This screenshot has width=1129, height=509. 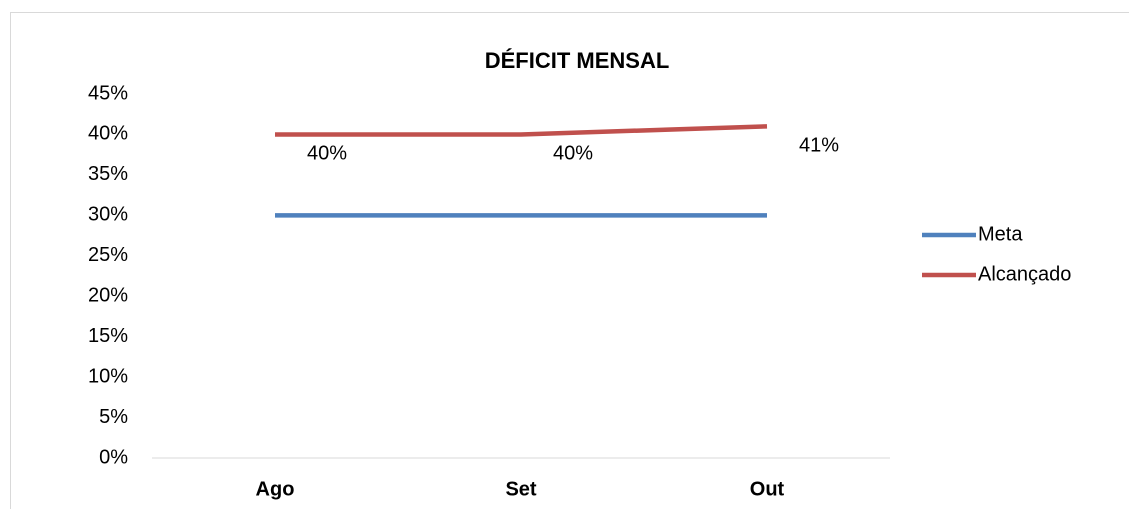 What do you see at coordinates (819, 146) in the screenshot?
I see `data-label: 41%` at bounding box center [819, 146].